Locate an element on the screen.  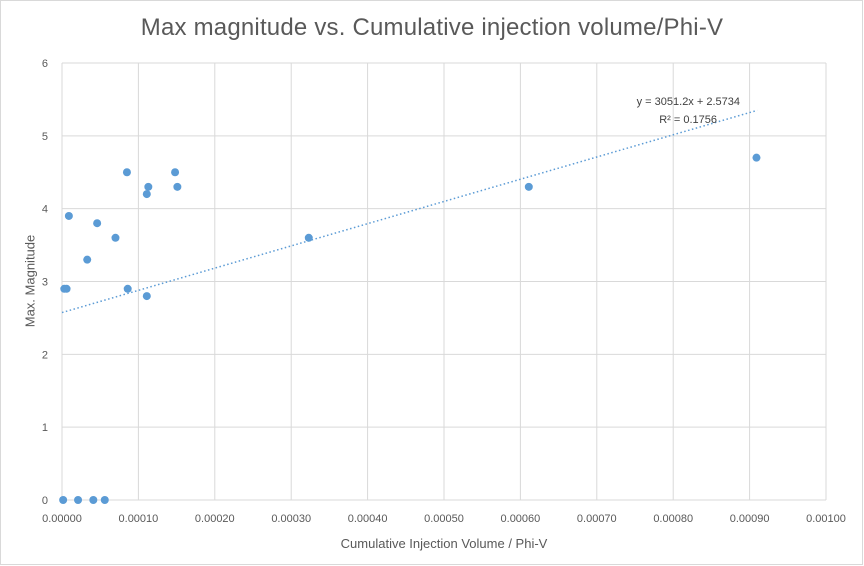
x-tick-label: 0.00060 is located at coordinates (521, 519).